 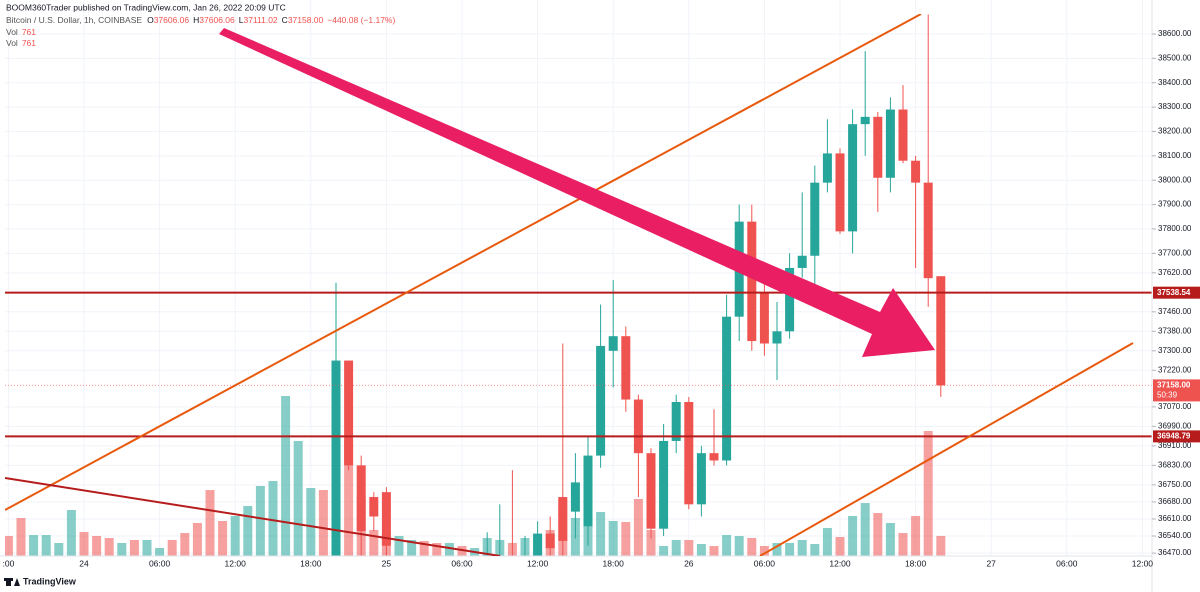 I want to click on x-tick-label: :00, so click(x=8, y=563).